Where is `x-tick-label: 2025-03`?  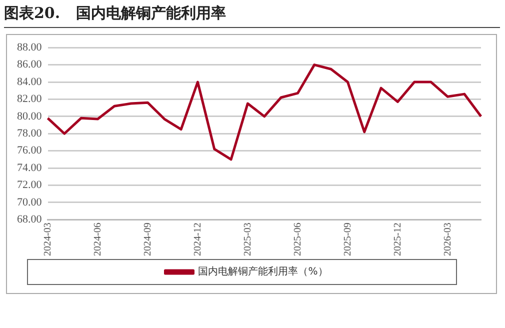
x-tick-label: 2025-03 is located at coordinates (248, 239).